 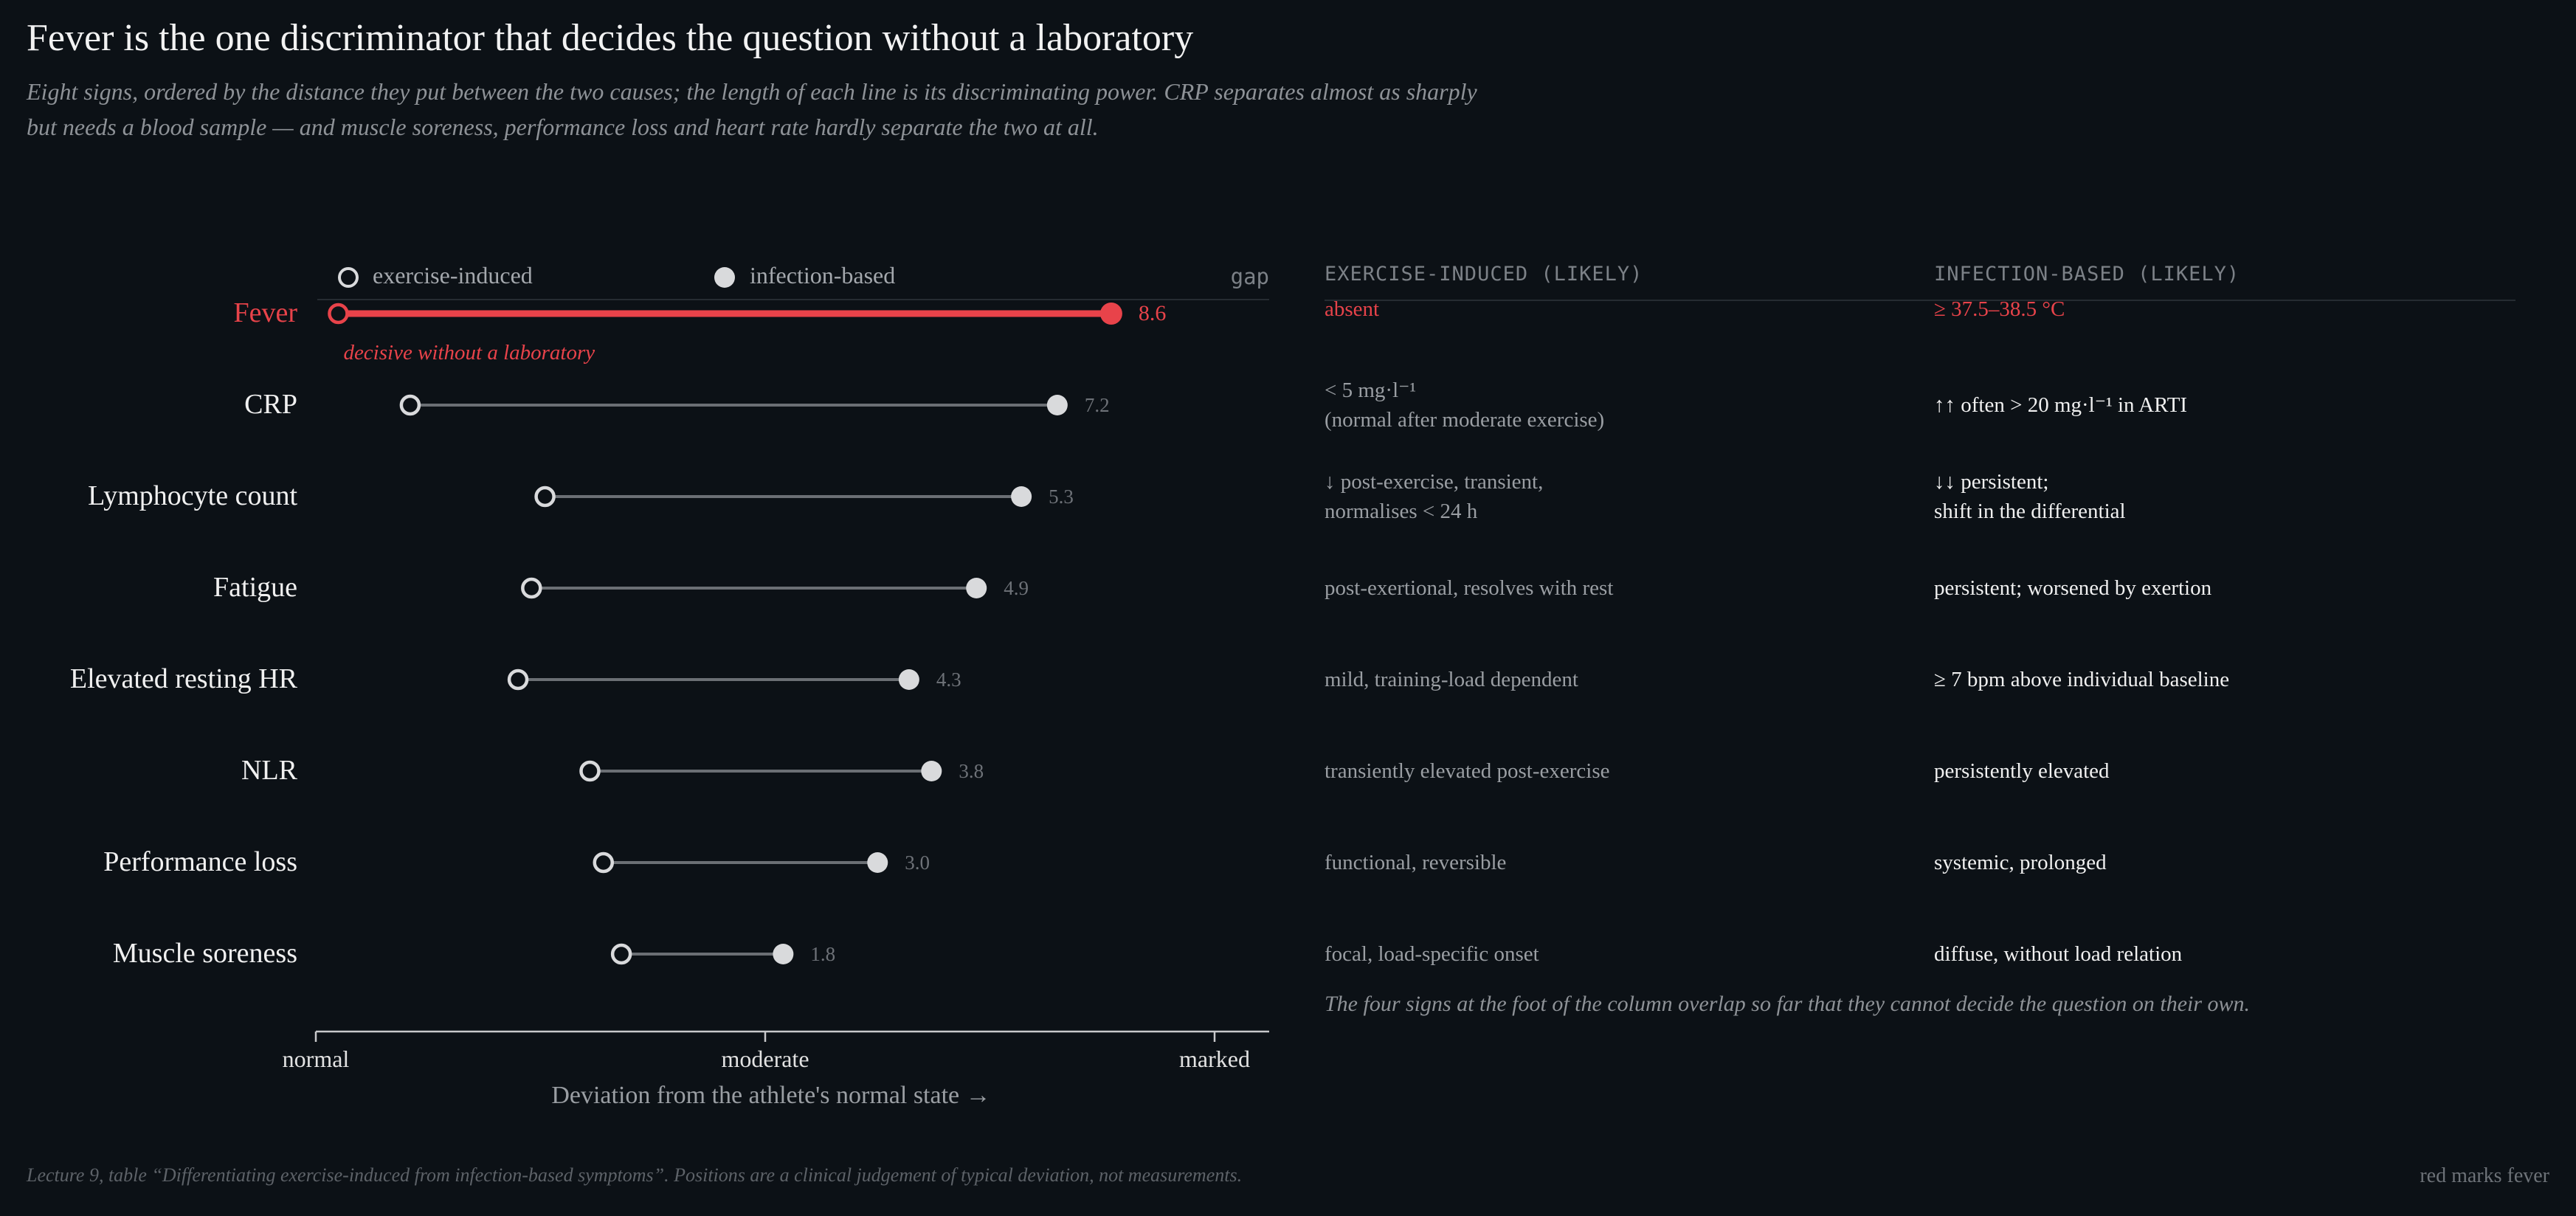 I want to click on table-cell-line: persistently elevated, so click(x=2022, y=771).